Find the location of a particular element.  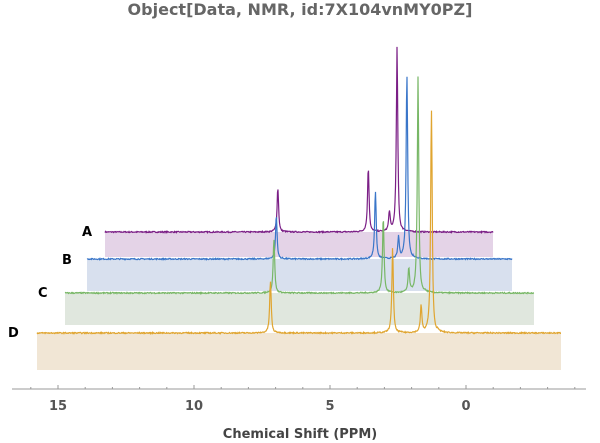

x-tick-label: 0 is located at coordinates (465, 406).